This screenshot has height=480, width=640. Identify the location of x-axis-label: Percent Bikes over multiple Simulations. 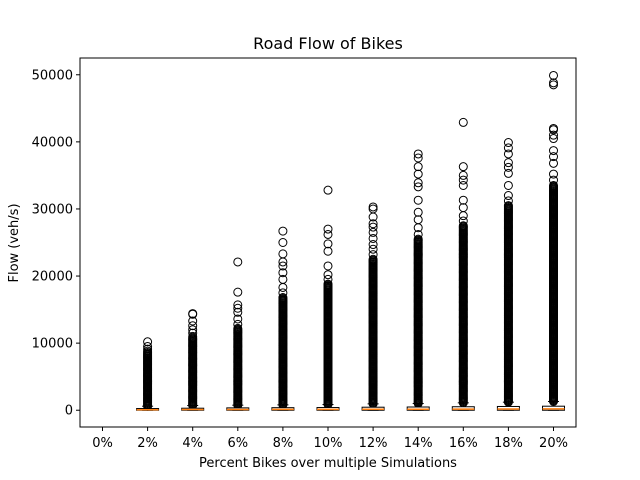
(328, 463).